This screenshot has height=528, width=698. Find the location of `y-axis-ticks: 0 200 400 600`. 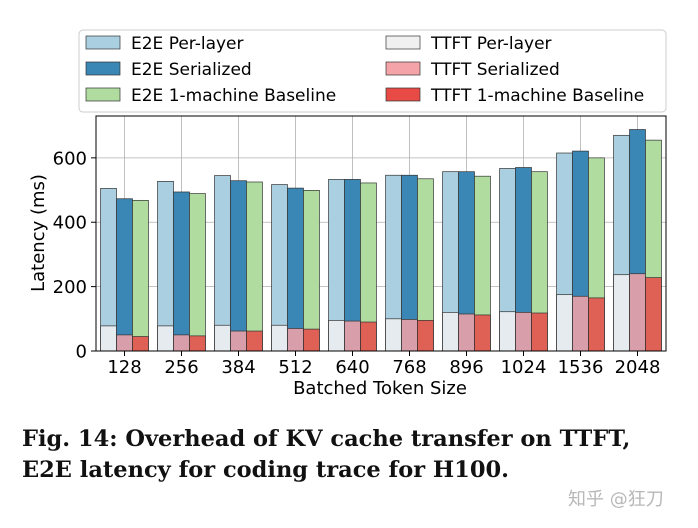

y-axis-ticks: 0 200 400 600 is located at coordinates (74, 255).